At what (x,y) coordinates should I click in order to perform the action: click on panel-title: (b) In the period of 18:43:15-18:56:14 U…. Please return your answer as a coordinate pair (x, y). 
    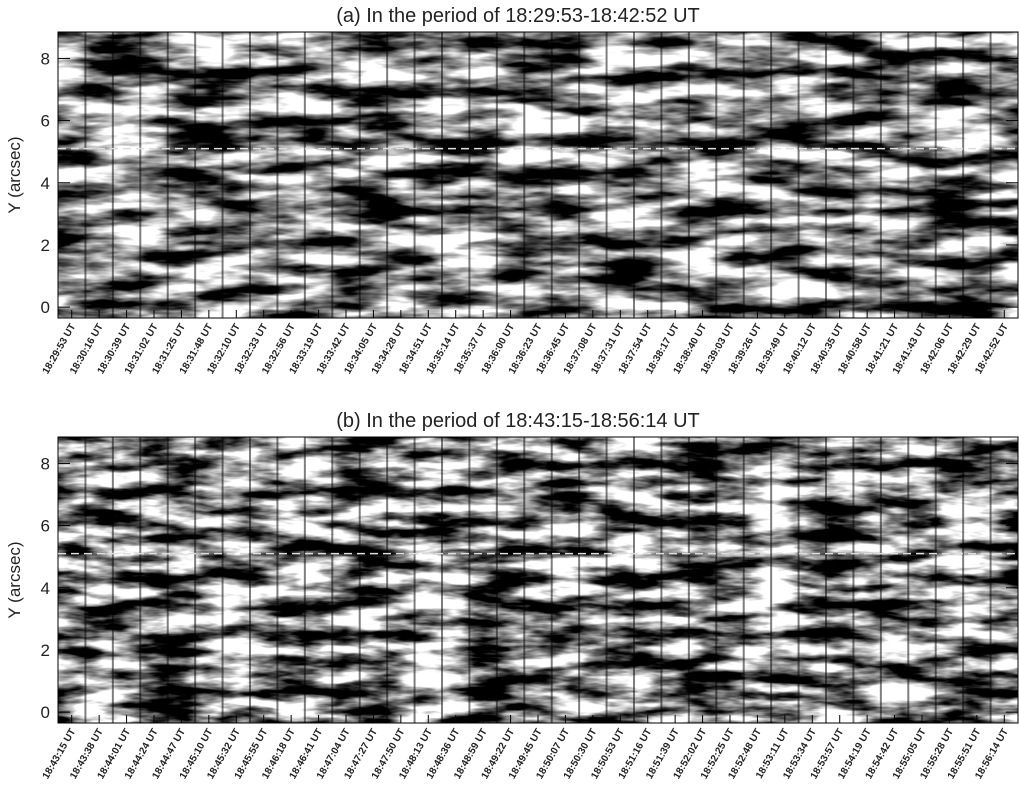
    Looking at the image, I should click on (518, 421).